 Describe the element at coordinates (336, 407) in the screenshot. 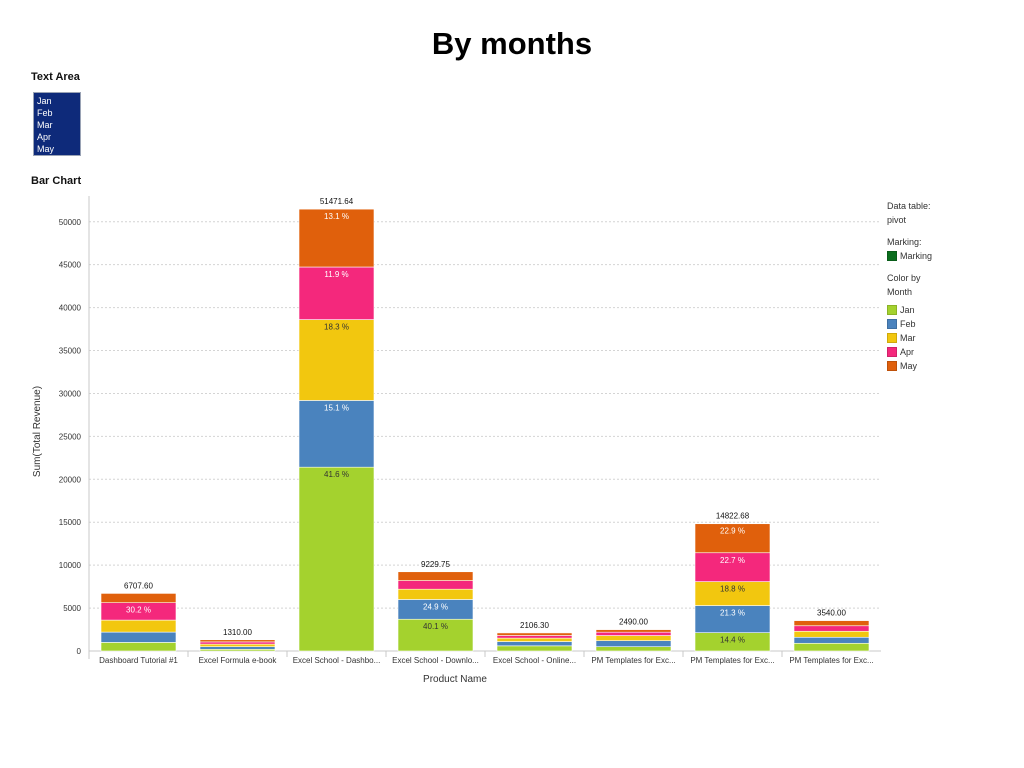

I see `segment-percent-label: 15.1 %` at that location.